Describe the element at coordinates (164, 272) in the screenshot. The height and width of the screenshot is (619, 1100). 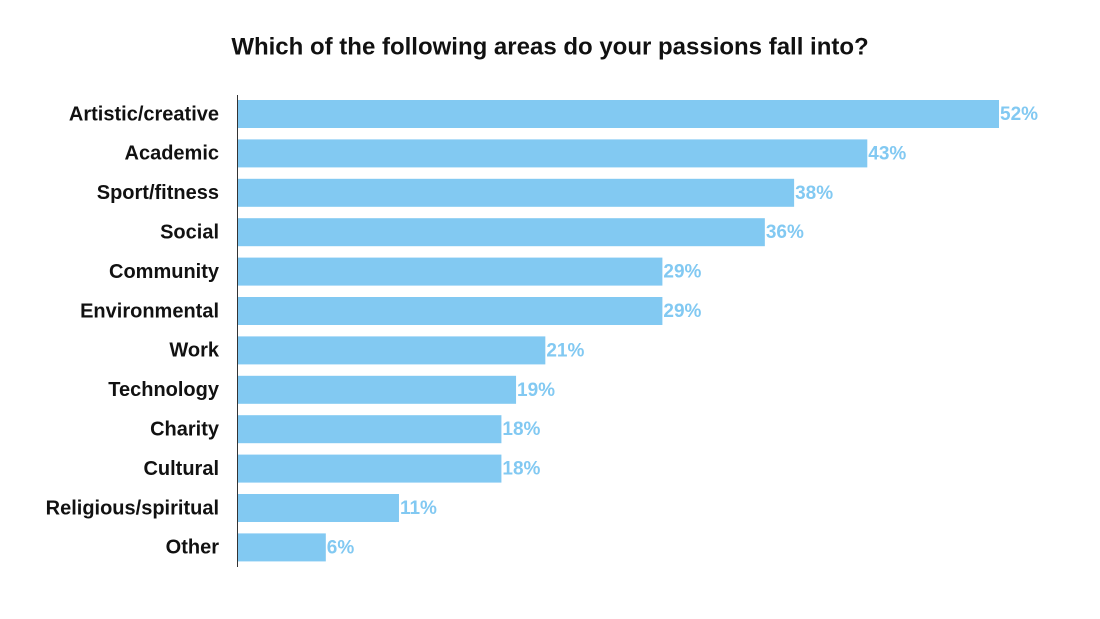
I see `category-label: Community` at that location.